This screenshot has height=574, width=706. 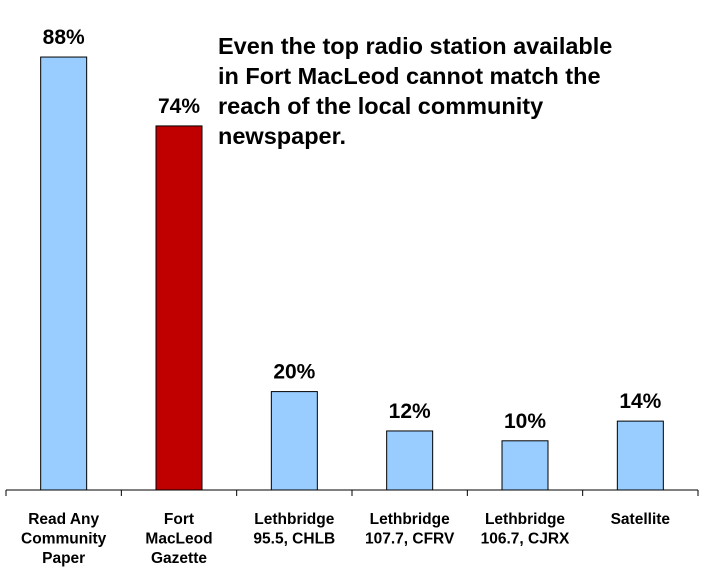 I want to click on annotation-line: reach of the local community, so click(x=381, y=106).